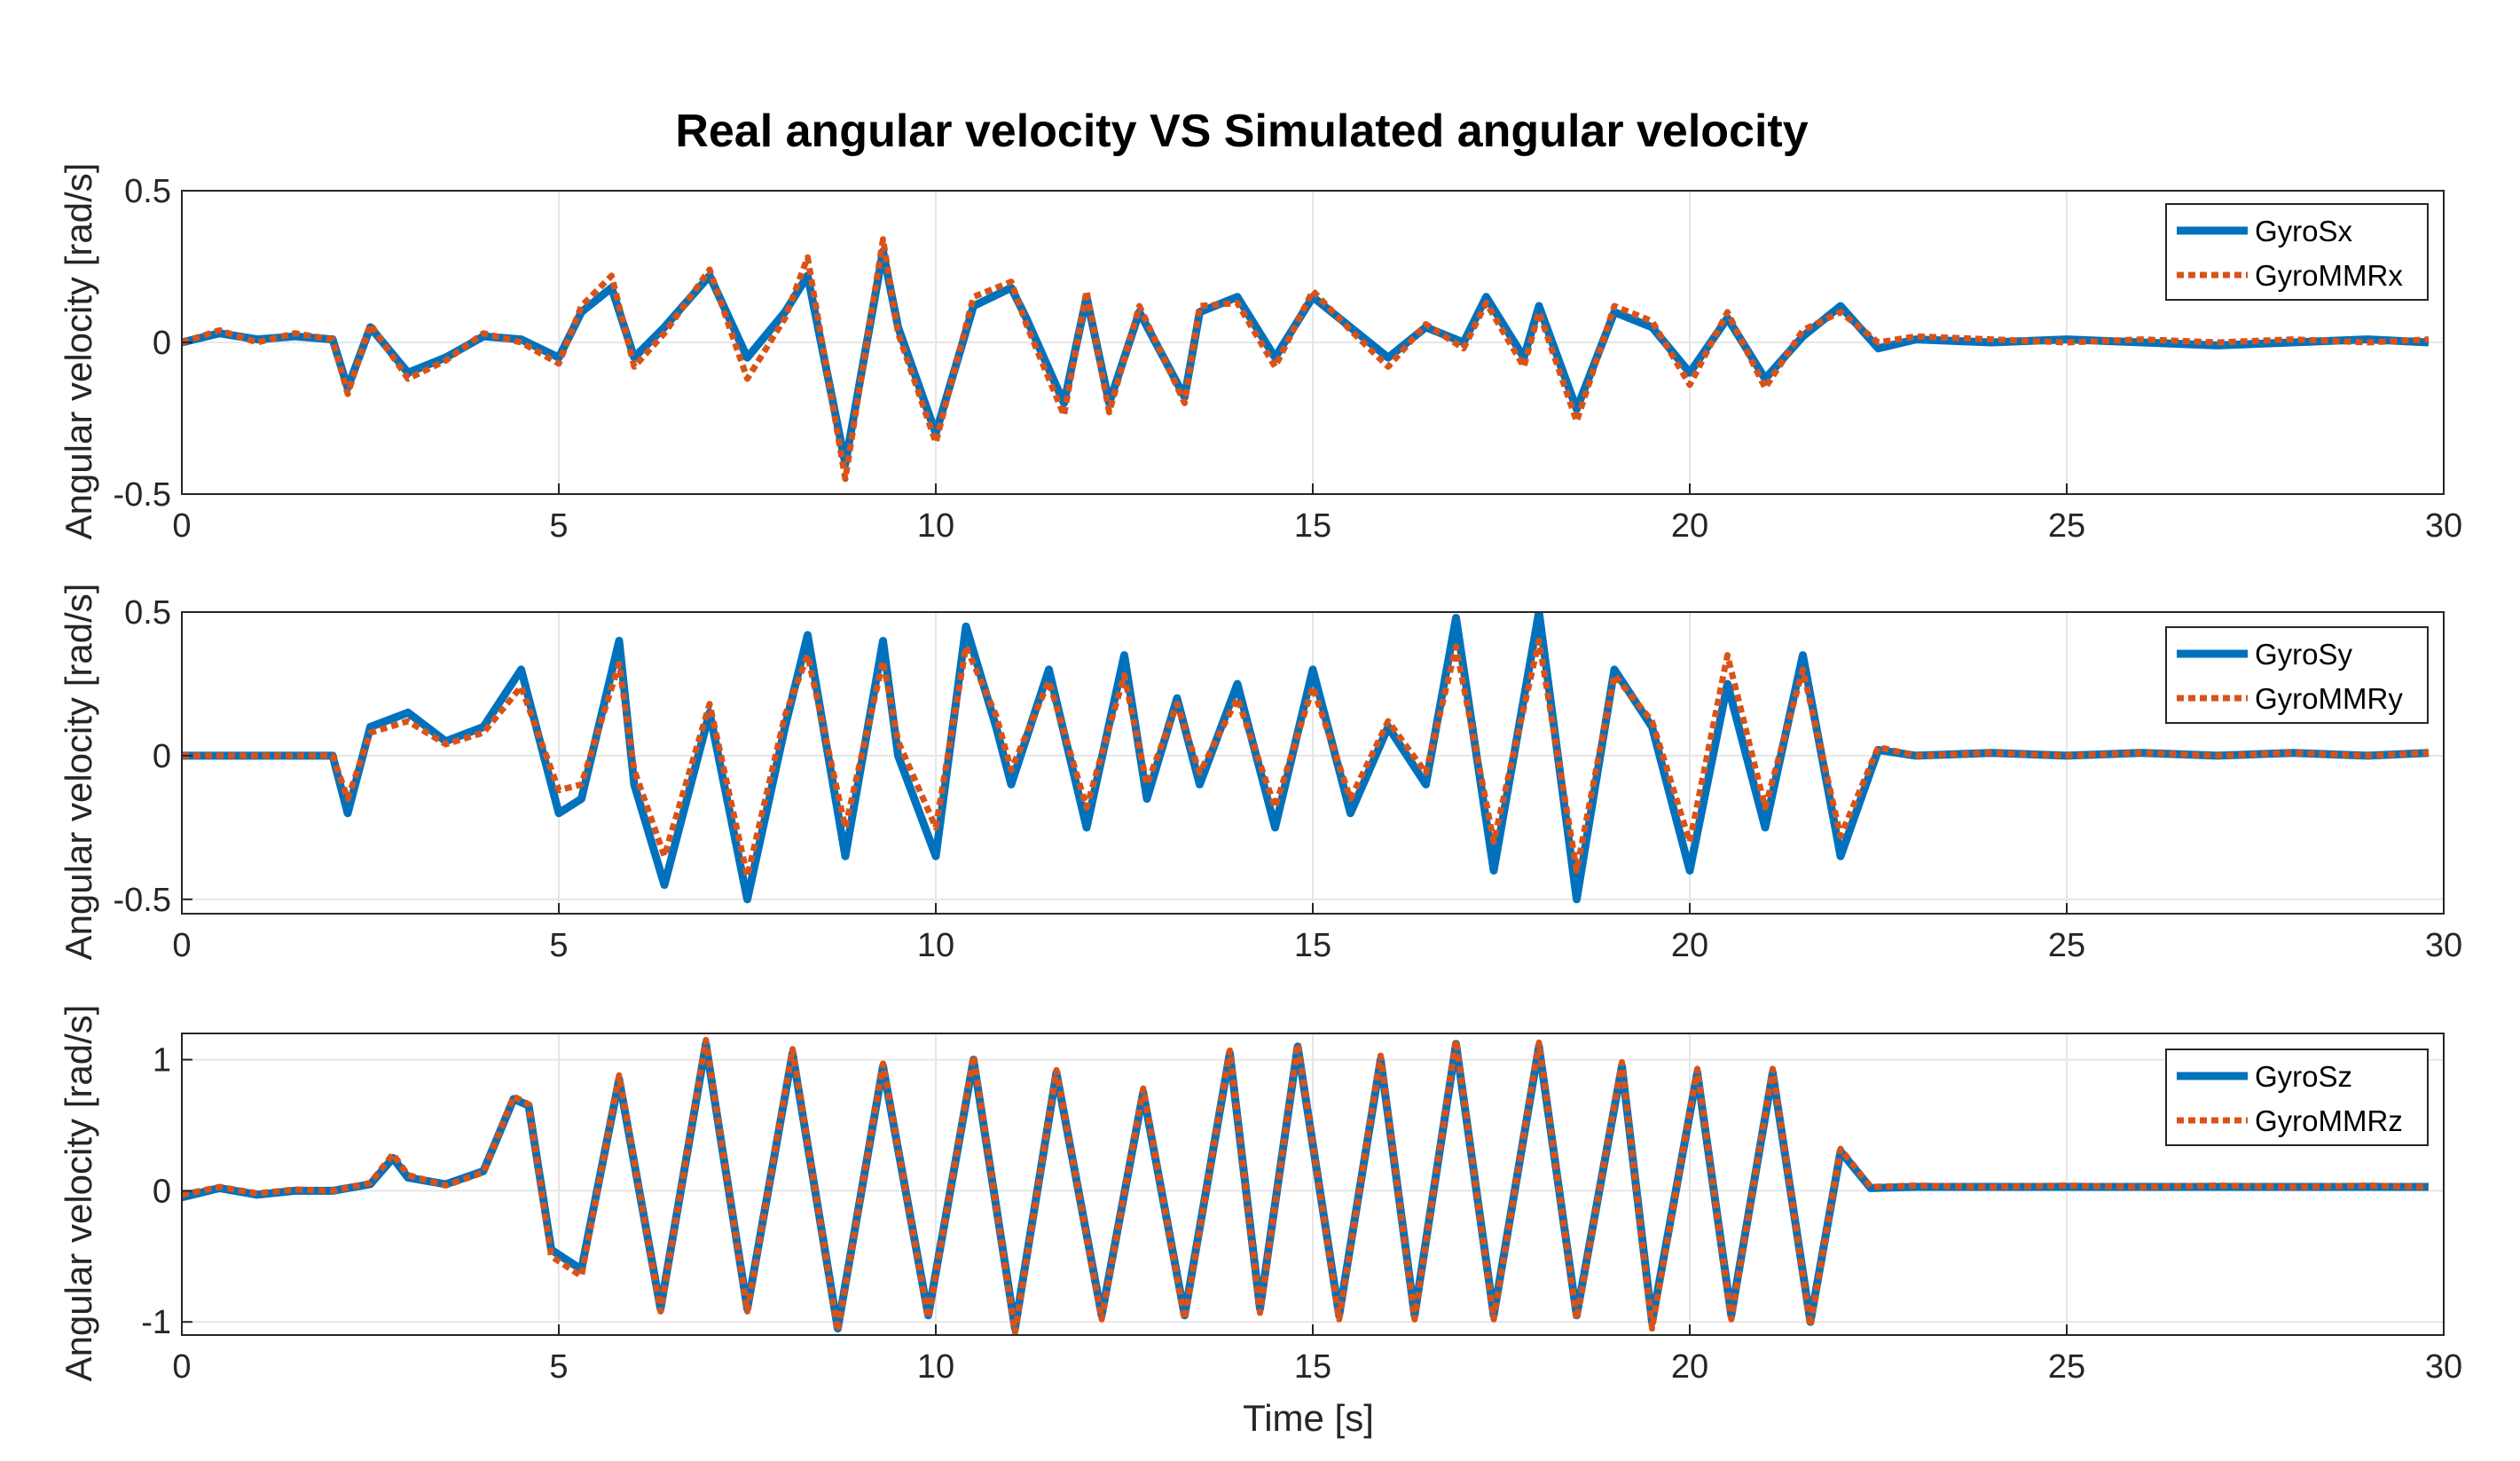  Describe the element at coordinates (2304, 654) in the screenshot. I see `legend-label-gyrosy: GyroSy` at that location.